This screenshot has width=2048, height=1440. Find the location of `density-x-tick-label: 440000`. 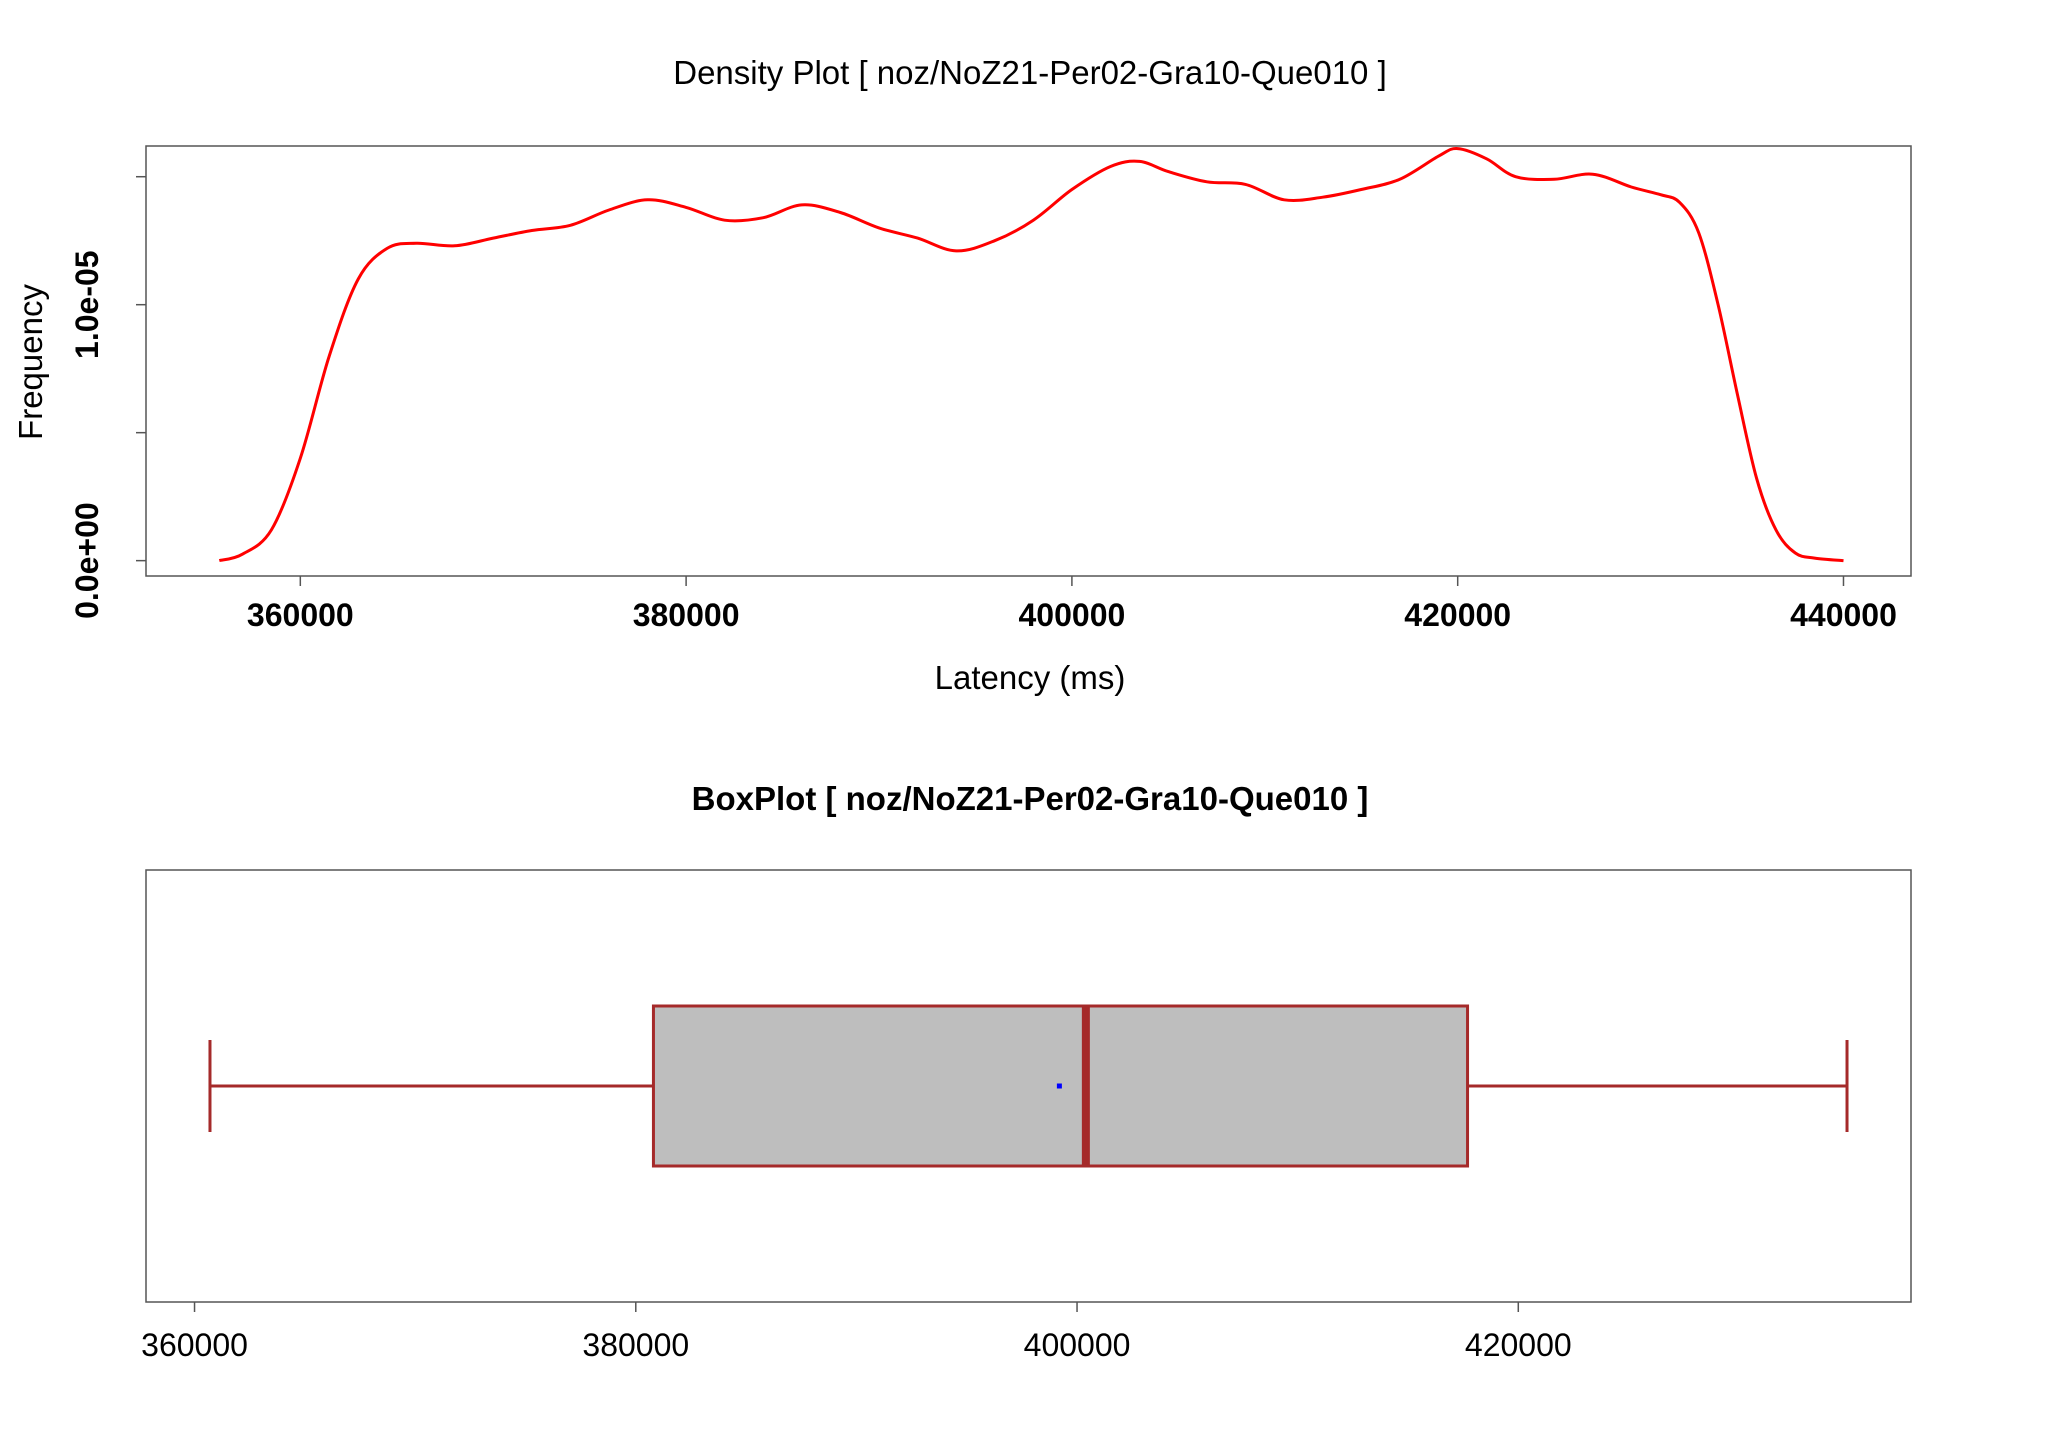

density-x-tick-label: 440000 is located at coordinates (1843, 615).